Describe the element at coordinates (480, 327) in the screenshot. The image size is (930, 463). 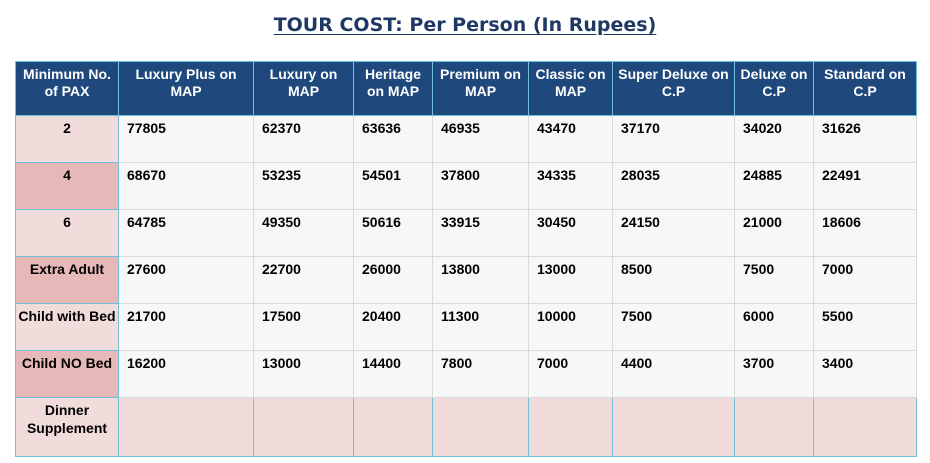
I see `price-cell: 11300` at that location.